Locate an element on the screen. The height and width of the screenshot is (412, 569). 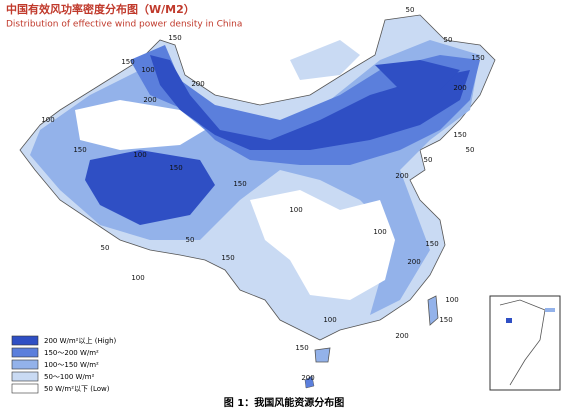
taiwan is located at coordinates (433, 310).